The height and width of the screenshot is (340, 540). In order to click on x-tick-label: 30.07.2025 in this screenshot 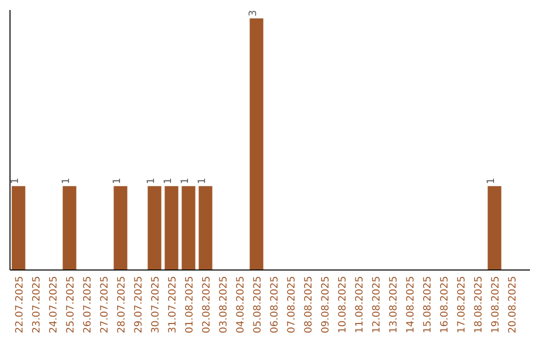, I will do `click(156, 305)`.